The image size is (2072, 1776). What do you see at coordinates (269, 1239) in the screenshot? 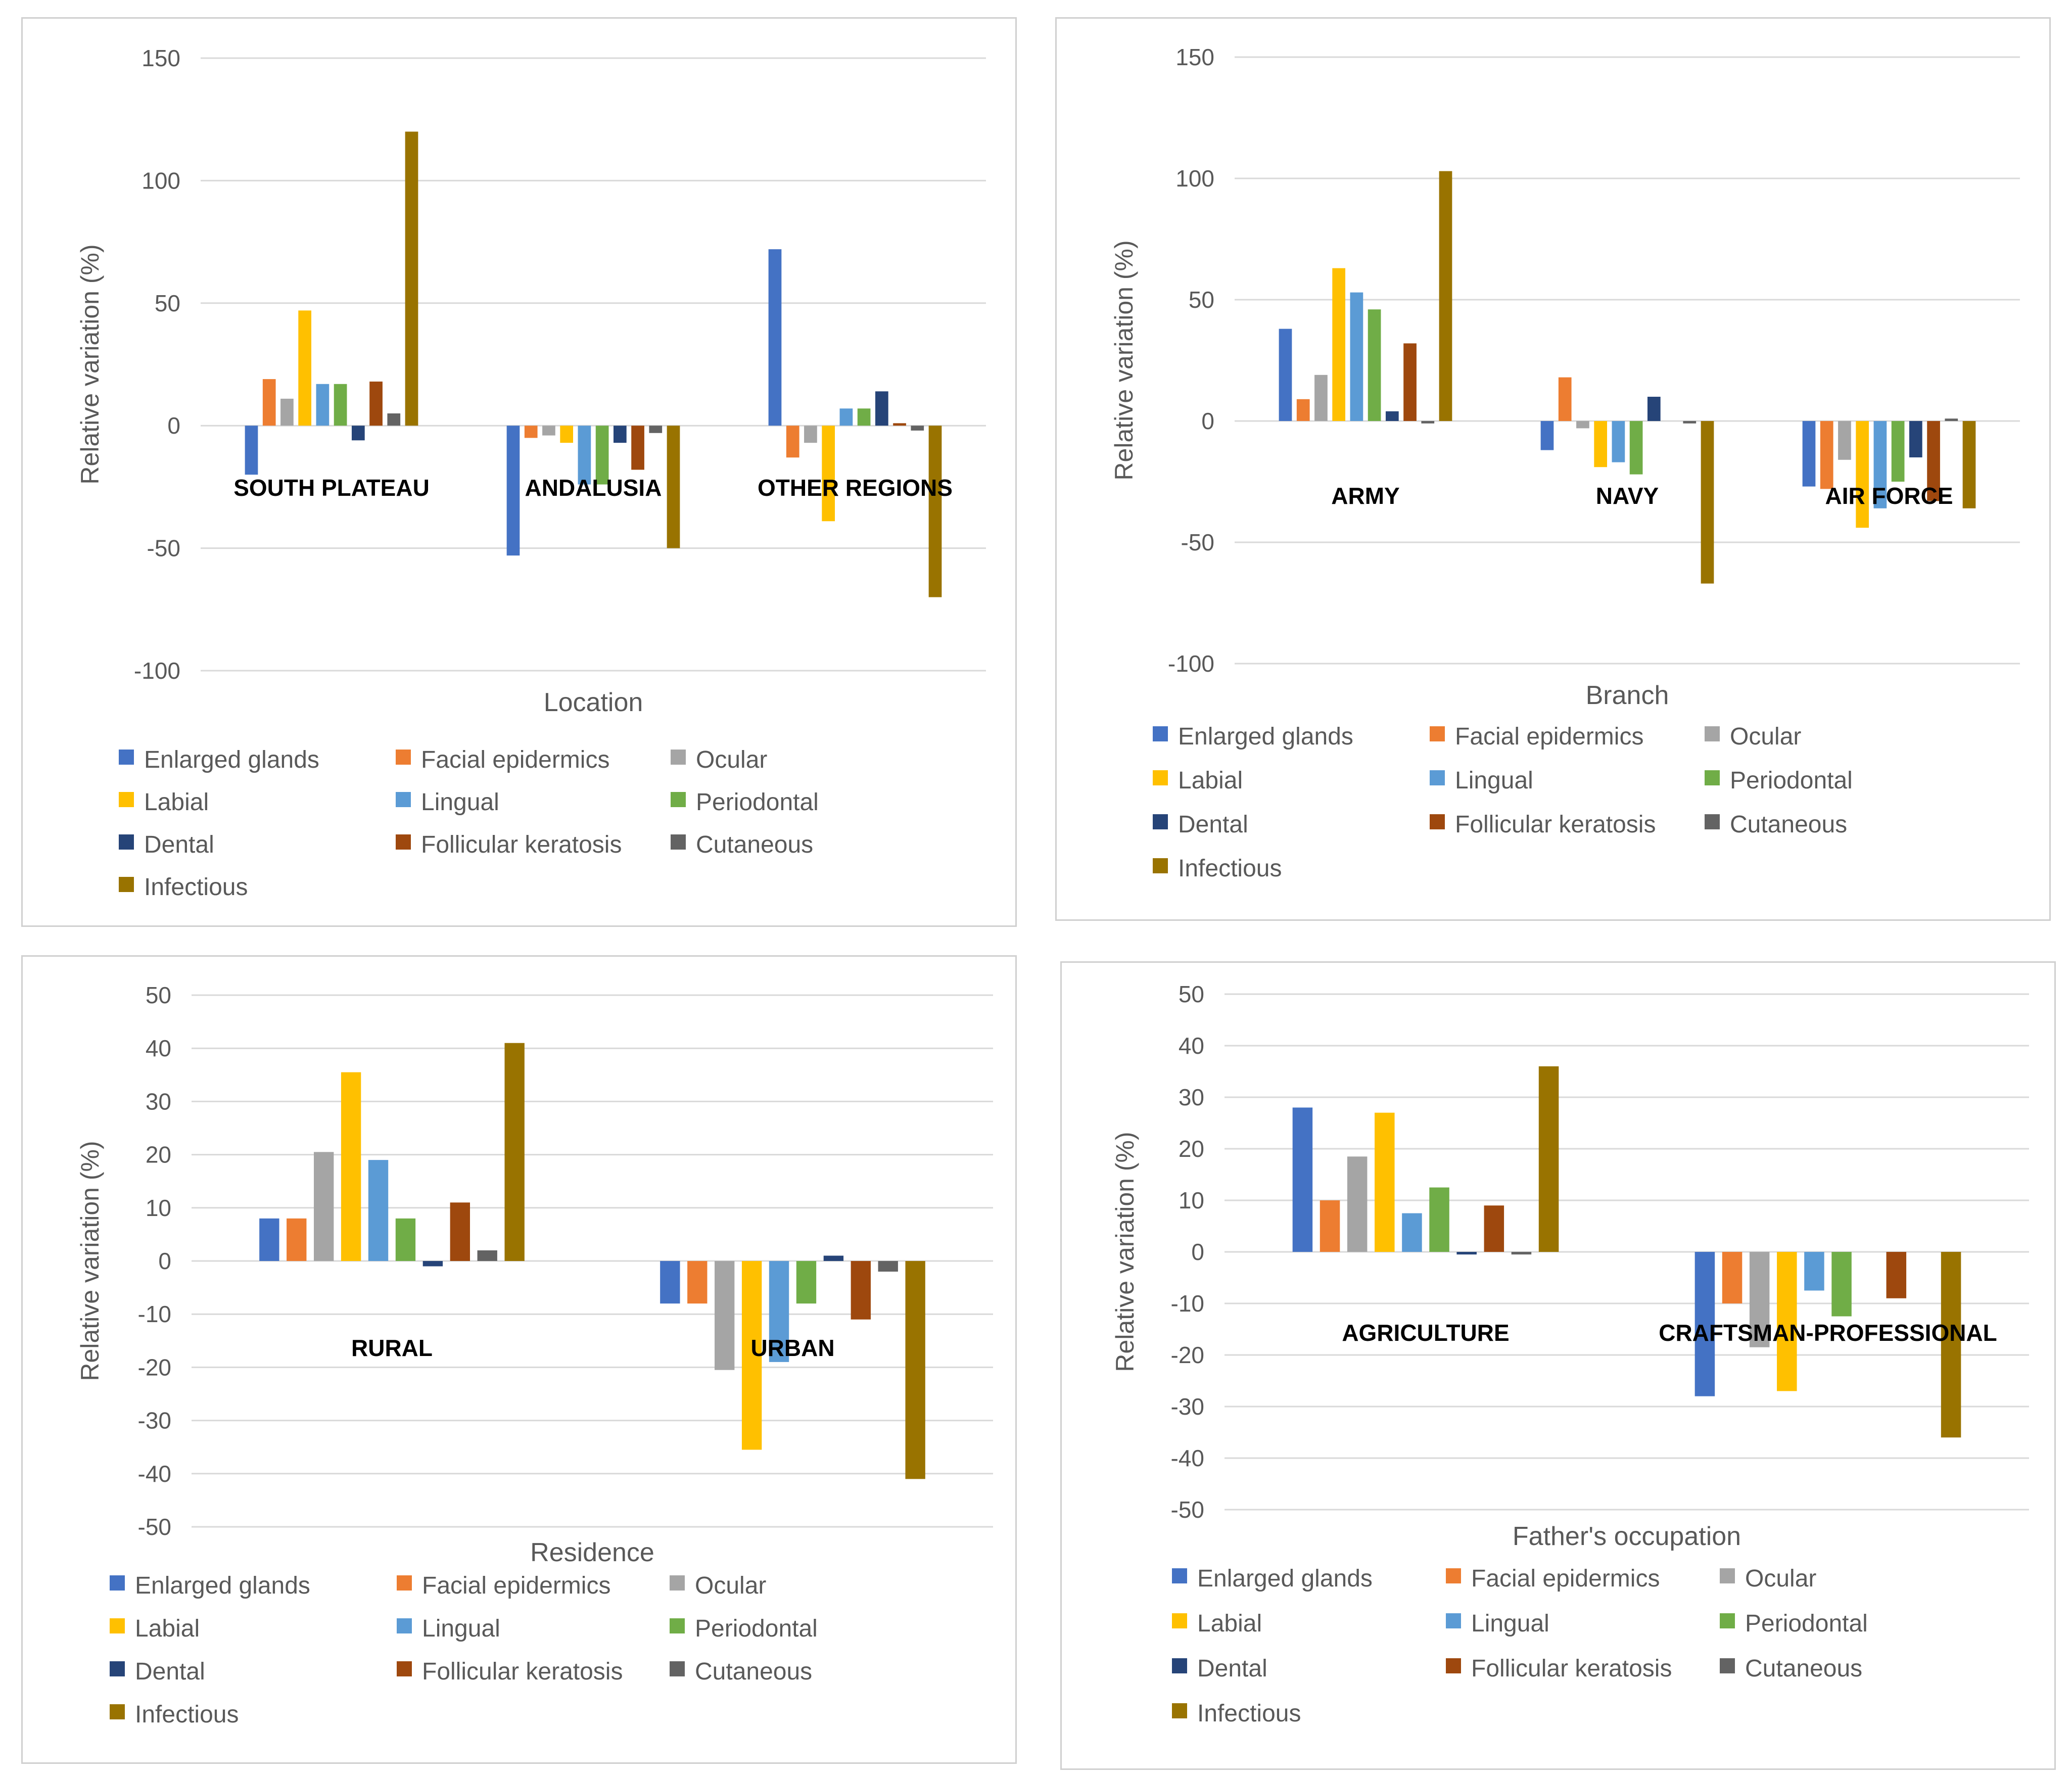
I see `bar-enlarged-glands-rural` at bounding box center [269, 1239].